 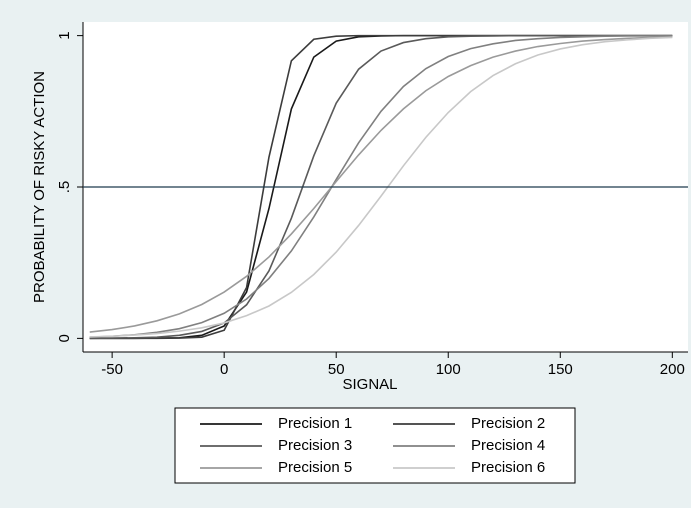 What do you see at coordinates (336, 369) in the screenshot?
I see `x-tick-label: 50` at bounding box center [336, 369].